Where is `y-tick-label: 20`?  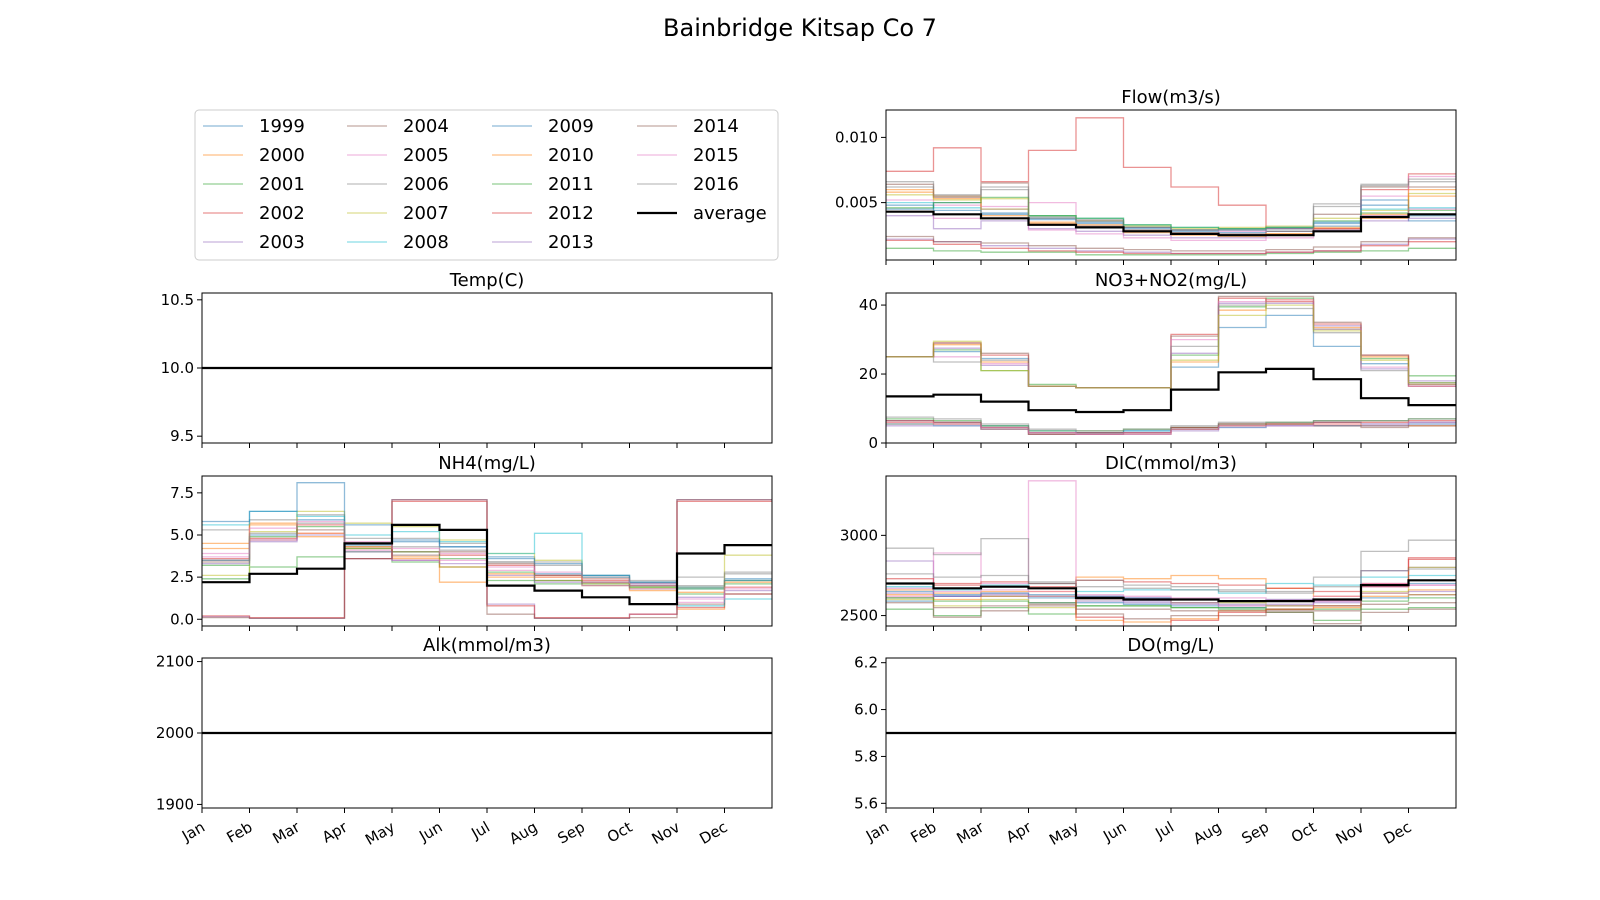 y-tick-label: 20 is located at coordinates (868, 374).